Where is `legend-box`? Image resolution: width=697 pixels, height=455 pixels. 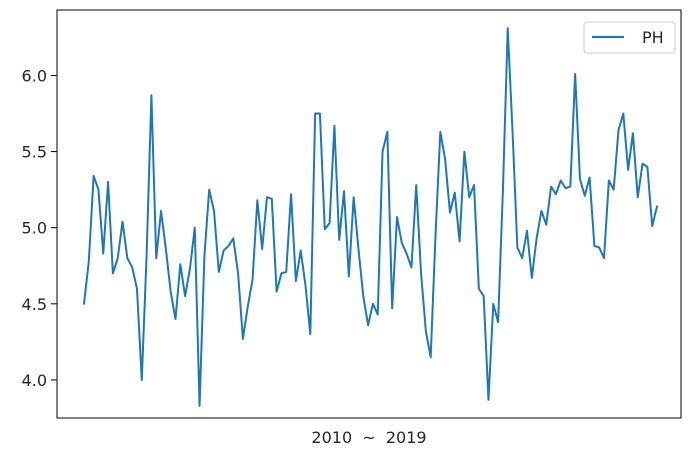
legend-box is located at coordinates (629, 37).